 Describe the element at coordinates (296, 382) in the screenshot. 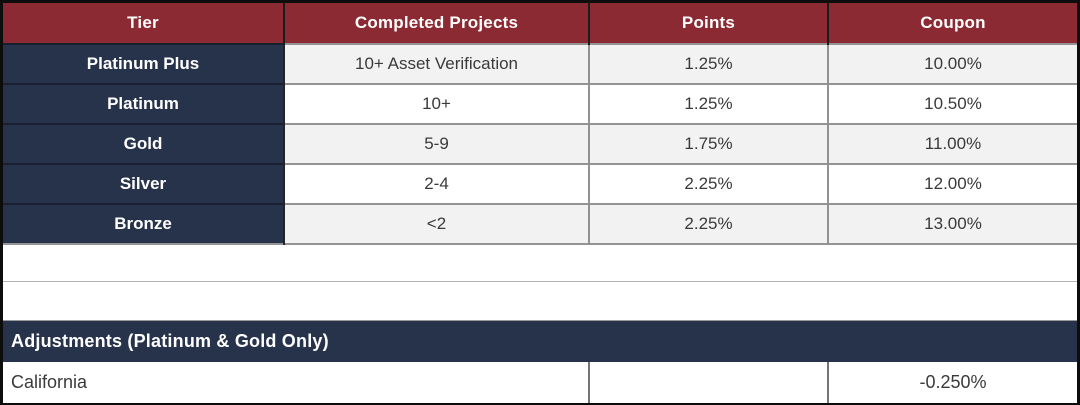

I see `adjustment-label-cell: California` at that location.